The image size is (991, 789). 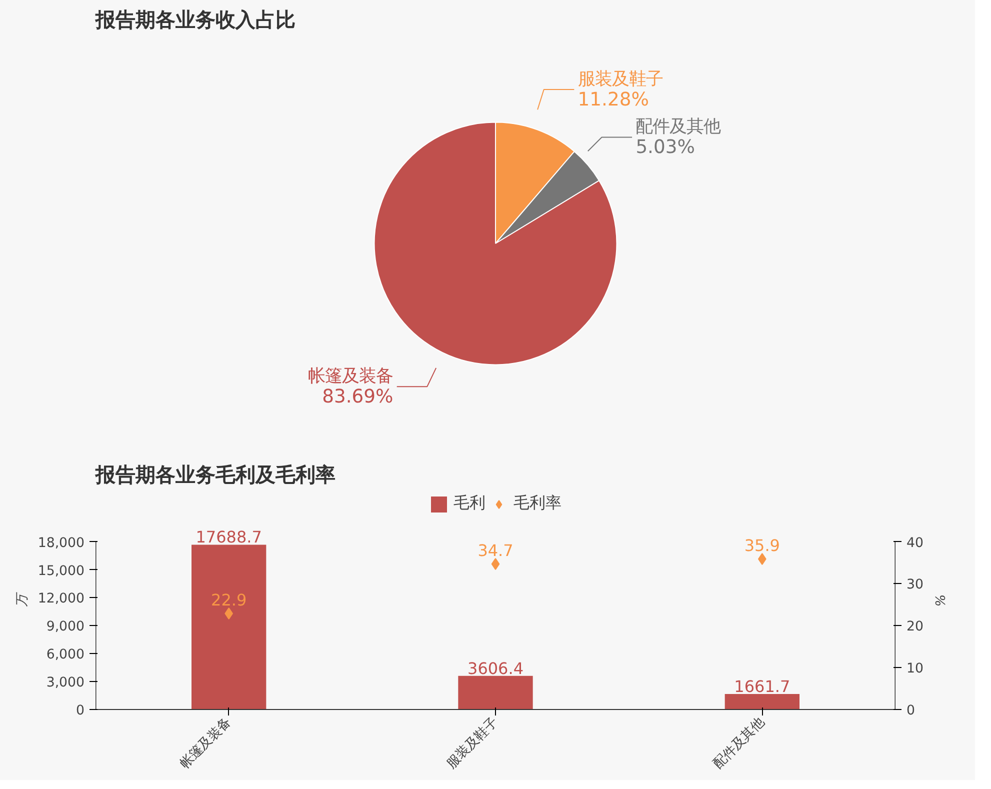 I want to click on y2-tick-label: 0, so click(x=910, y=711).